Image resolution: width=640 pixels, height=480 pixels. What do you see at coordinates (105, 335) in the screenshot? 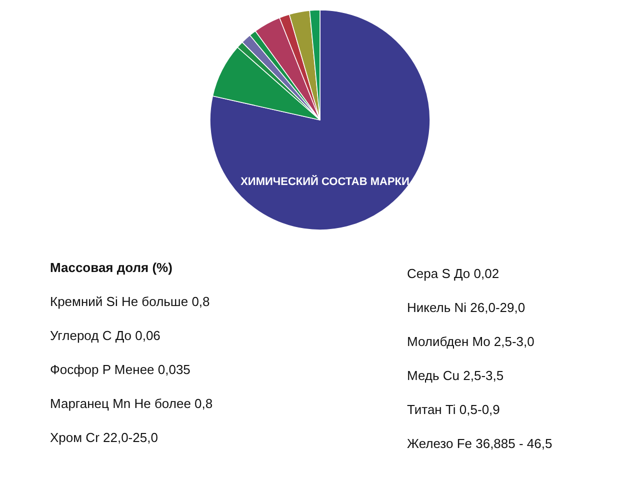
I see `text: Углерод С До 0,06` at bounding box center [105, 335].